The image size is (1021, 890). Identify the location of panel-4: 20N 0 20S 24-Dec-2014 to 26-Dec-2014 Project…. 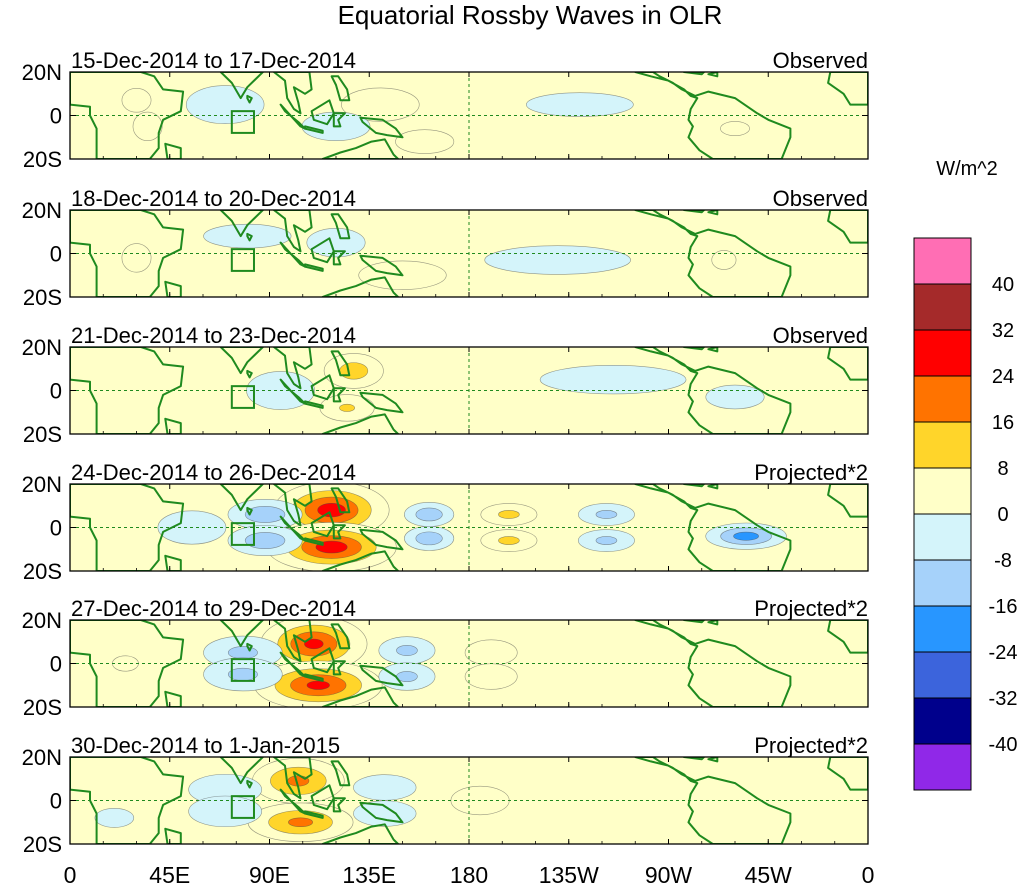
(445, 522).